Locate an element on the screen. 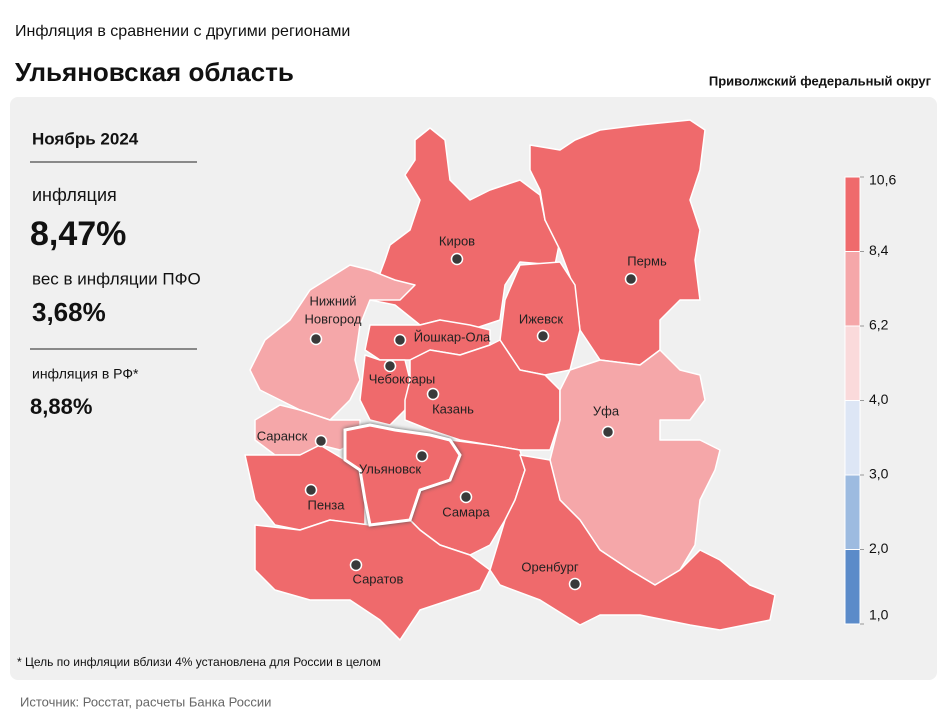 The width and height of the screenshot is (945, 714). city-label: Оренбург is located at coordinates (549, 566).